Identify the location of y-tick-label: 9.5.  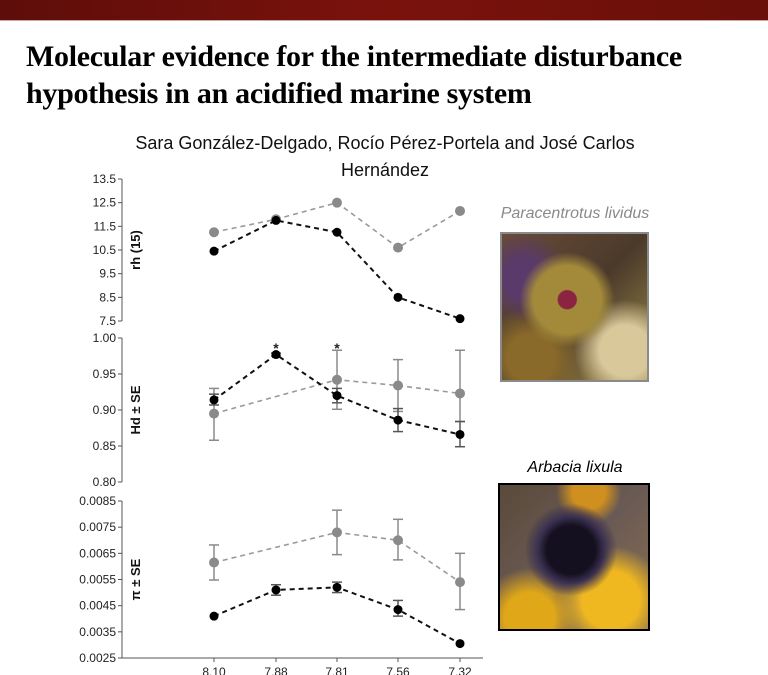
(107, 274).